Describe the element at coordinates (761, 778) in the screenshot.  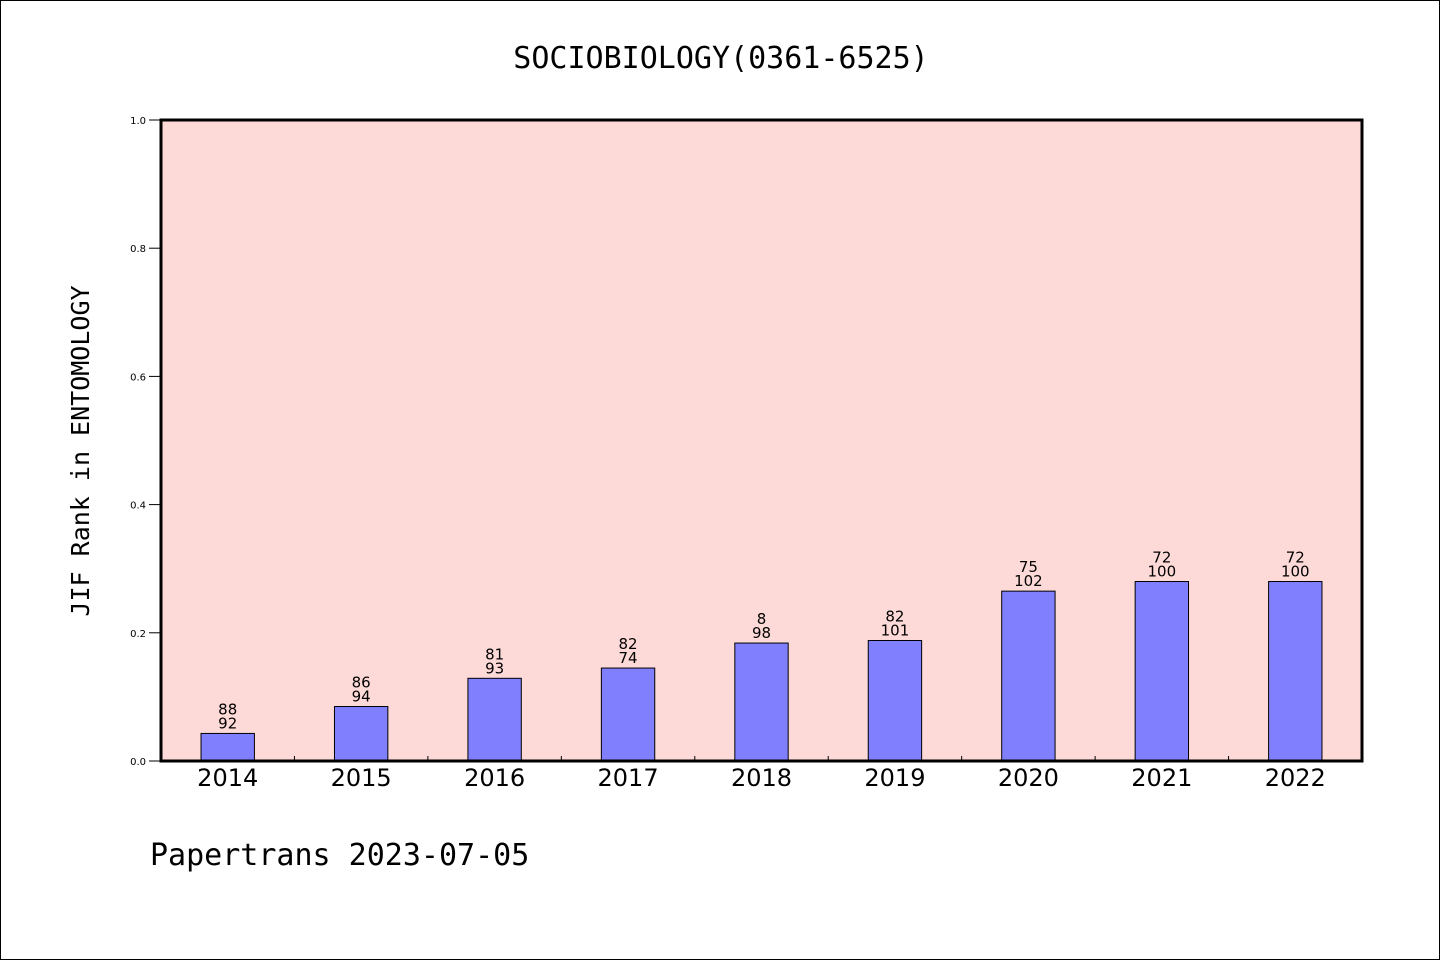
I see `x-tick-label-2018: 2018` at that location.